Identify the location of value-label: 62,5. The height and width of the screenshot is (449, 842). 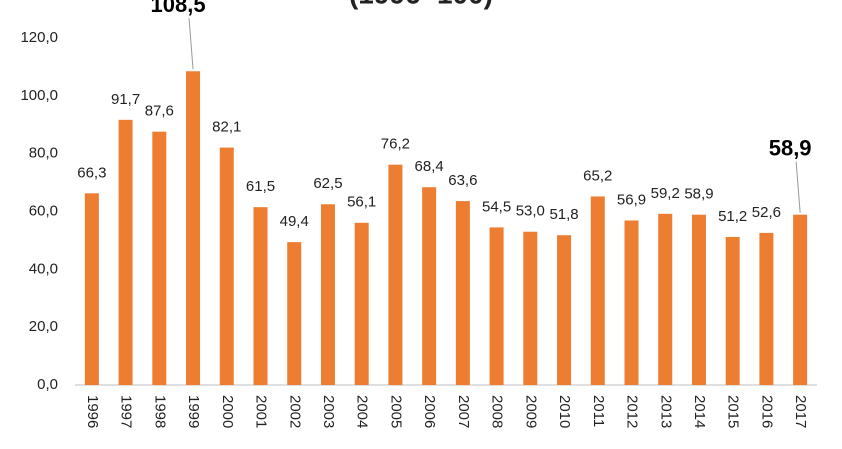
(327, 183).